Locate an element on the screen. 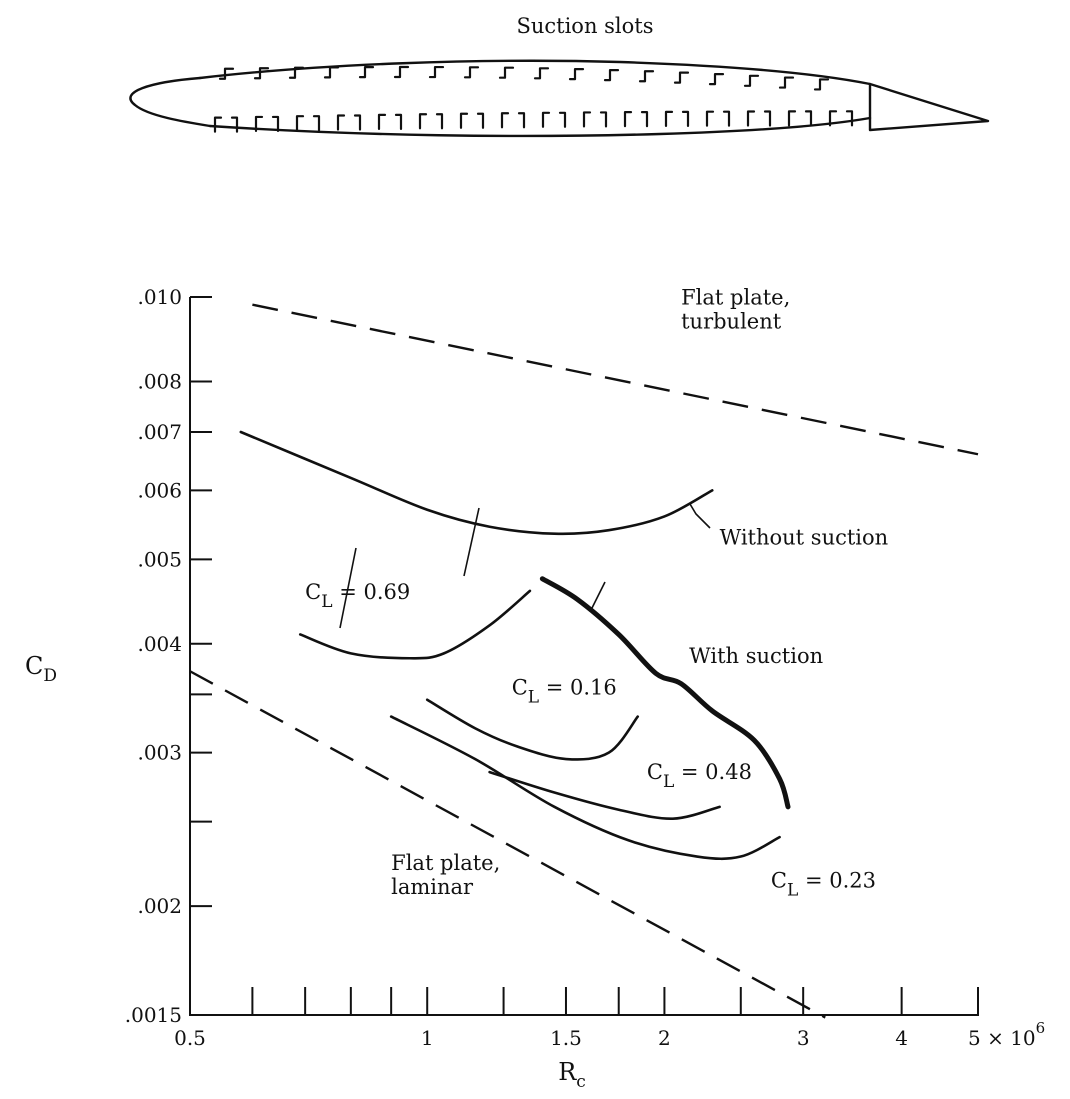  annotation: With suction is located at coordinates (756, 656).